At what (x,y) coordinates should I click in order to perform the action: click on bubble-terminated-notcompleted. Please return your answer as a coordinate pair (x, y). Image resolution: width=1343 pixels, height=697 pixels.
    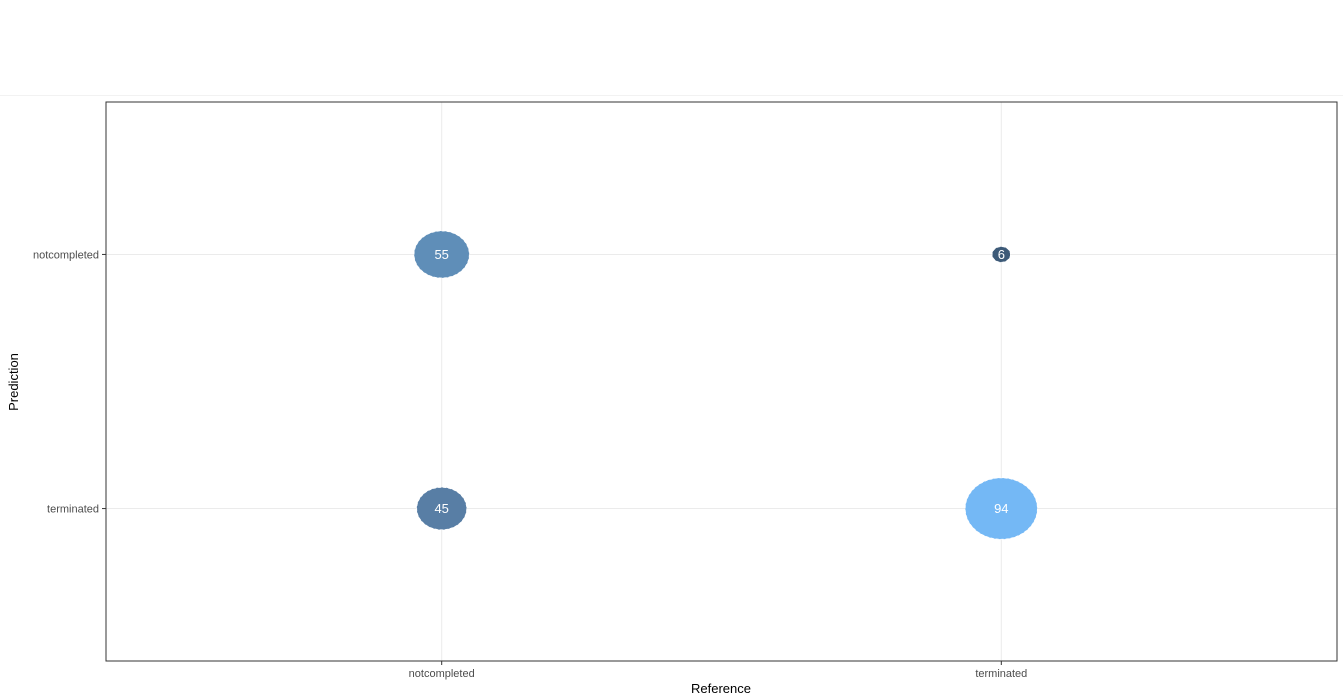
    Looking at the image, I should click on (1001, 254).